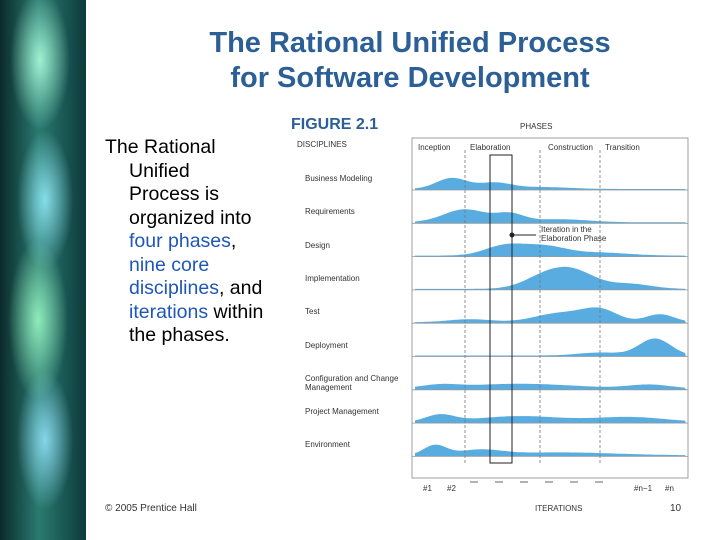 The image size is (720, 540). I want to click on discipline-label: Environment, so click(327, 445).